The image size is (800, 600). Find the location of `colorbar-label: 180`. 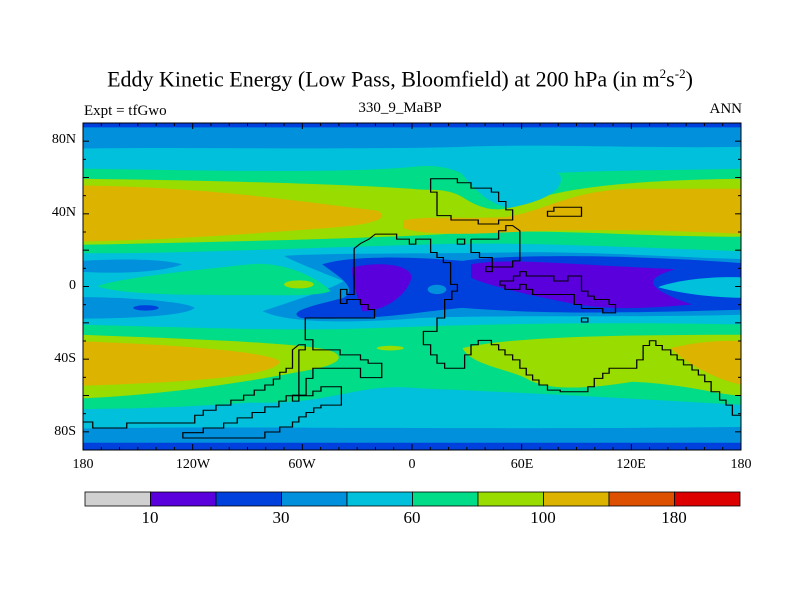

colorbar-label: 180 is located at coordinates (674, 517).